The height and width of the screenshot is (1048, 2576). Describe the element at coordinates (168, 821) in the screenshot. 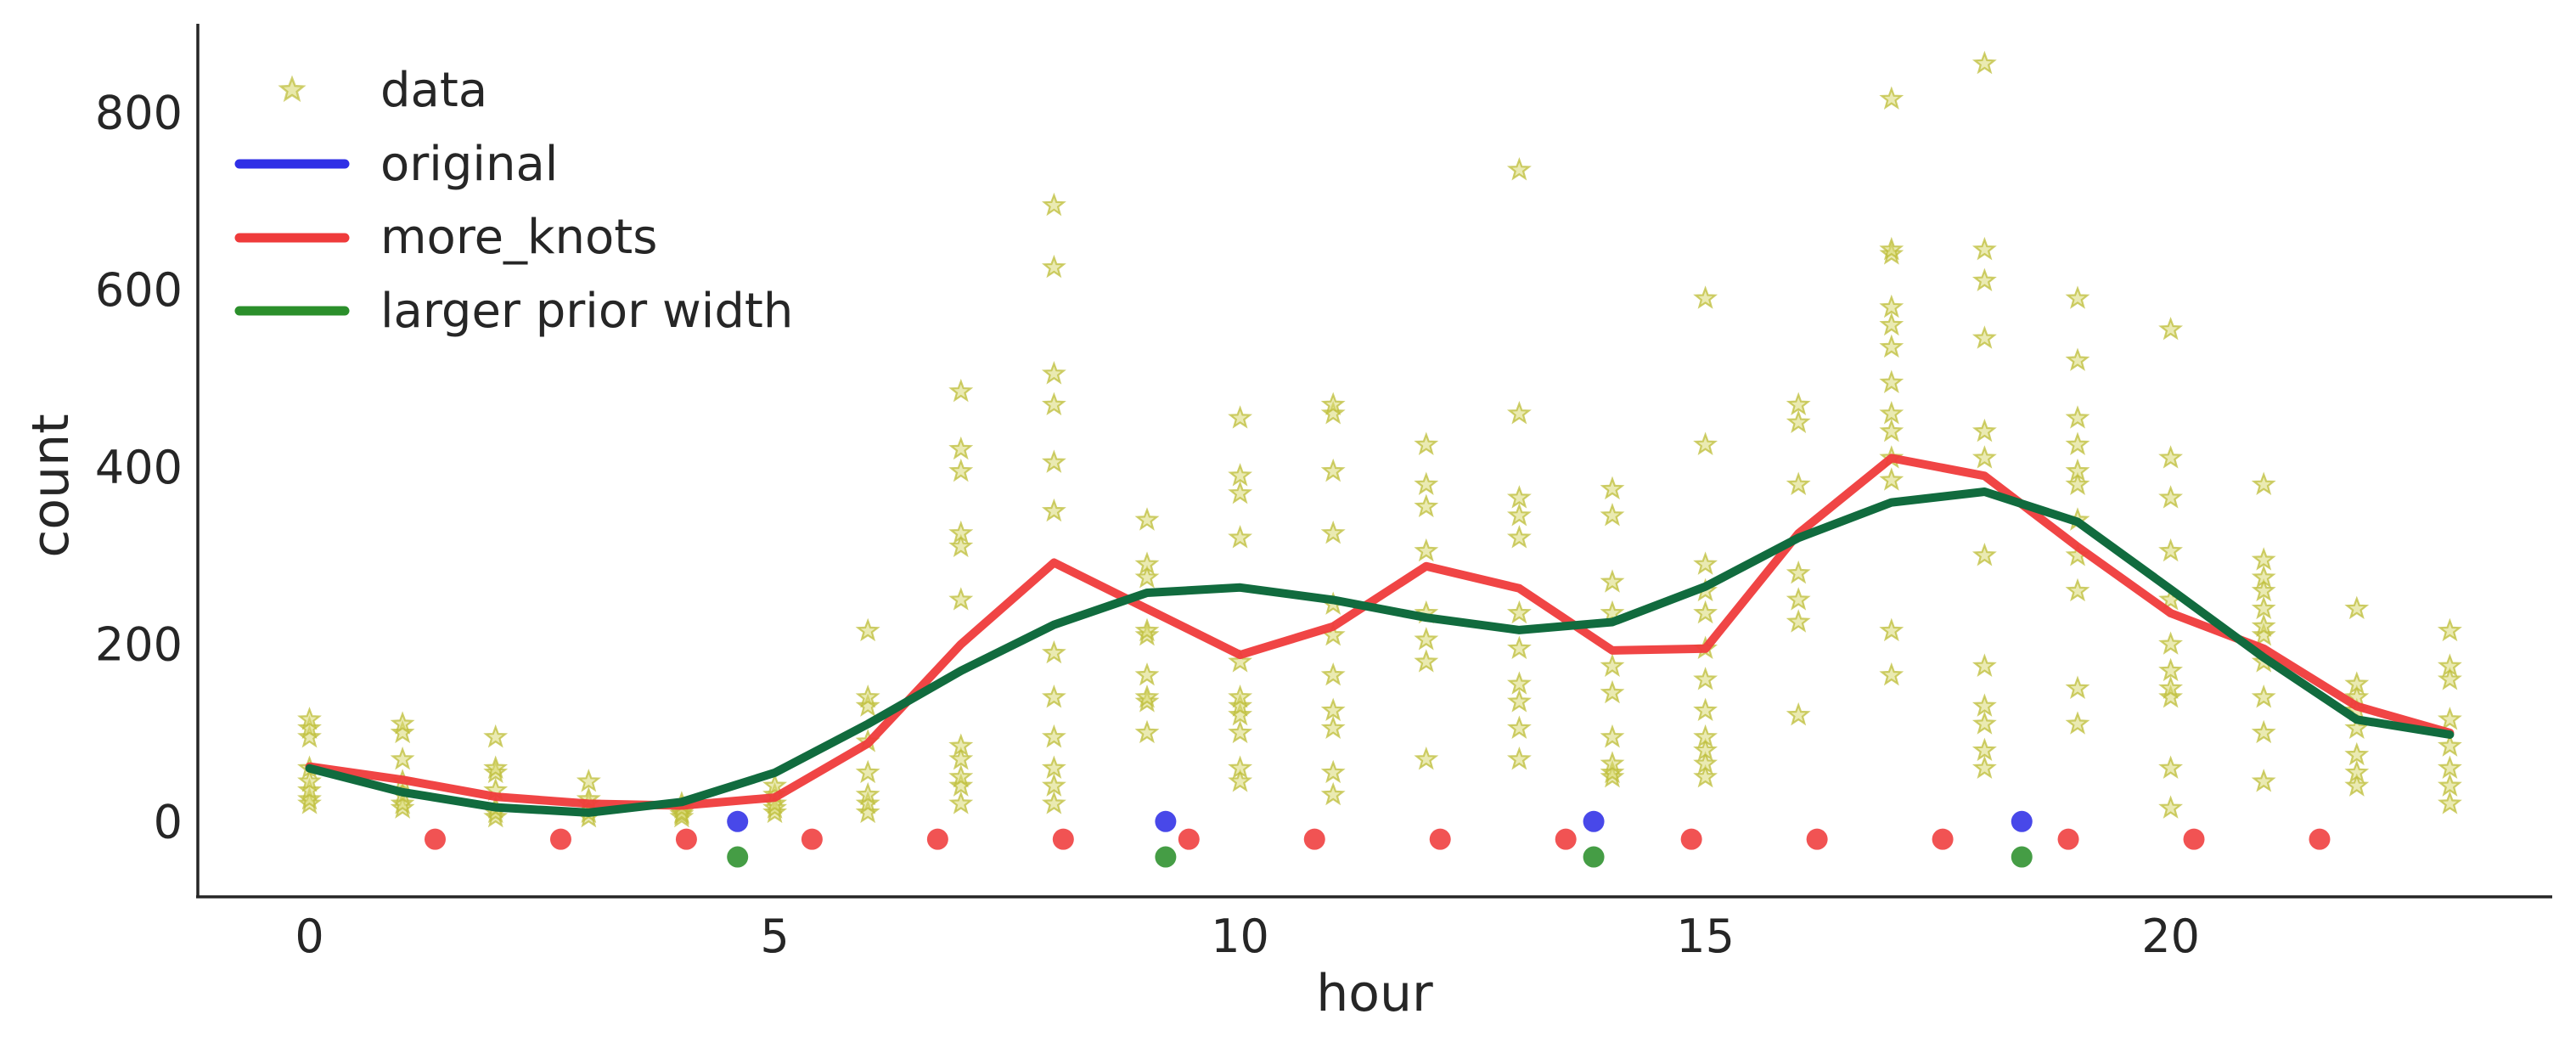

I see `y-tick-label: 0` at that location.